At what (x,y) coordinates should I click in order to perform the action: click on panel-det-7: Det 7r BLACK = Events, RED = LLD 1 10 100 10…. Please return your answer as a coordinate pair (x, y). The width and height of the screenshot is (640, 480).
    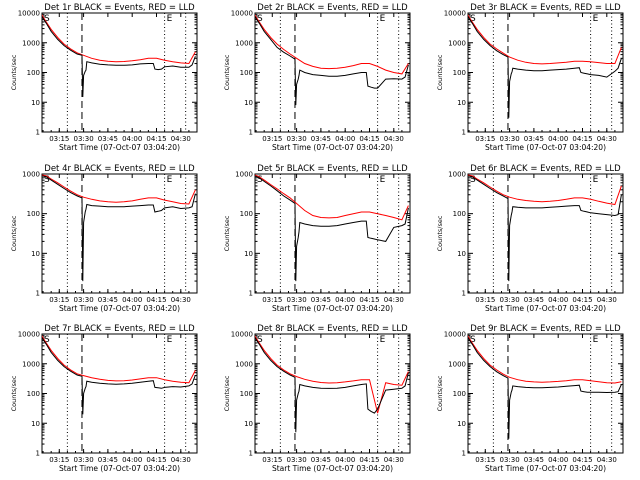
    Looking at the image, I should click on (104, 398).